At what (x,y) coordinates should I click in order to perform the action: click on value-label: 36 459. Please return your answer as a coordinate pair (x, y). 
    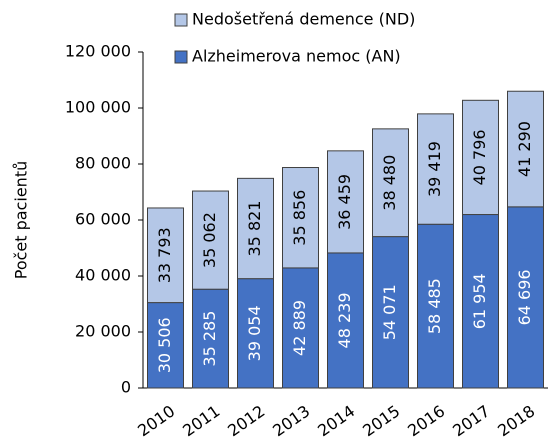
    Looking at the image, I should click on (344, 202).